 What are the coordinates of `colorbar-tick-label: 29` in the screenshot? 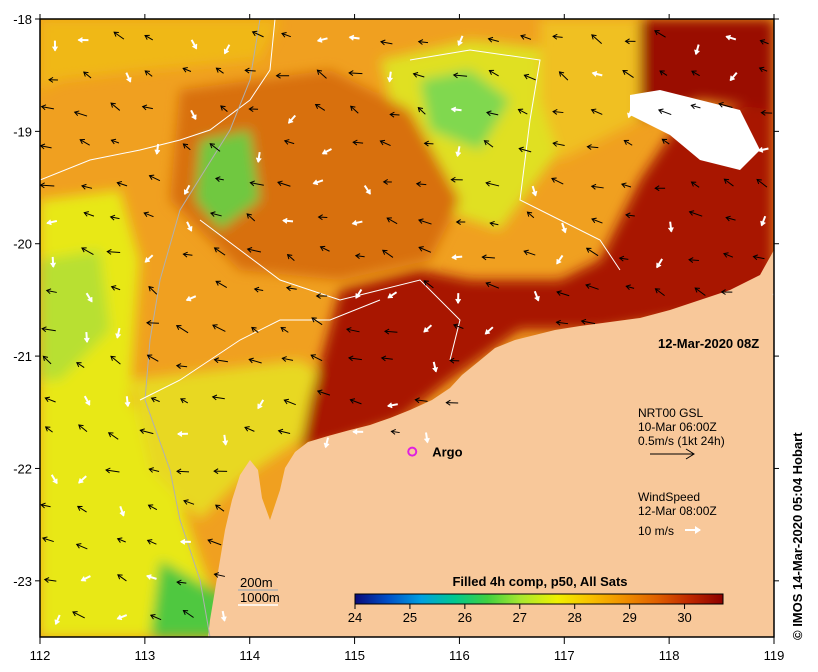 It's located at (629, 617).